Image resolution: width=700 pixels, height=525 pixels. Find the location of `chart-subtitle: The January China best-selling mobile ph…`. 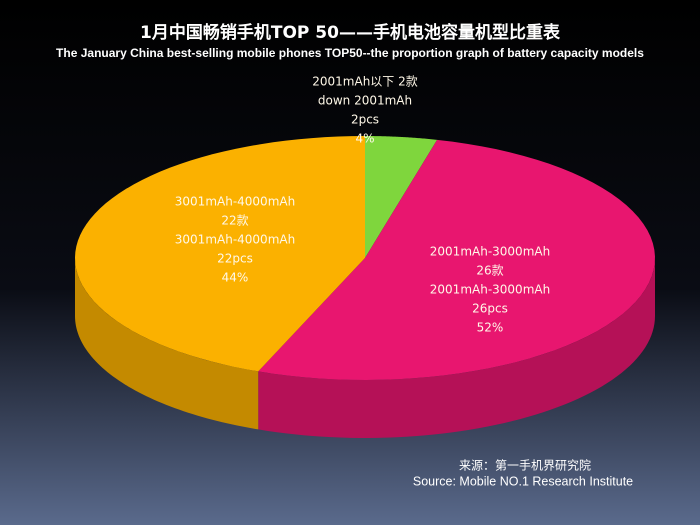

chart-subtitle: The January China best-selling mobile ph… is located at coordinates (350, 53).